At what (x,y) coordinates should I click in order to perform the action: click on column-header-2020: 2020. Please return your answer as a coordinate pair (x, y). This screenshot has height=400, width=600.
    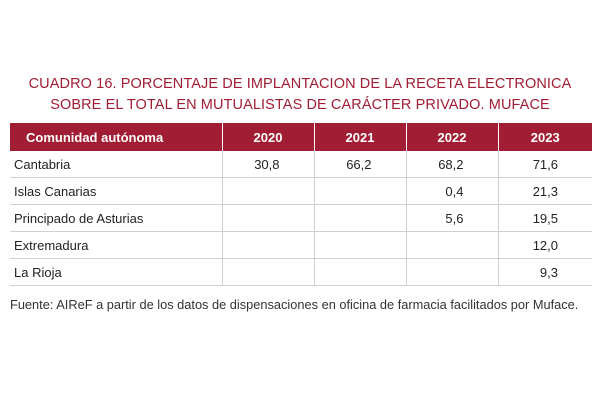
    Looking at the image, I should click on (267, 137).